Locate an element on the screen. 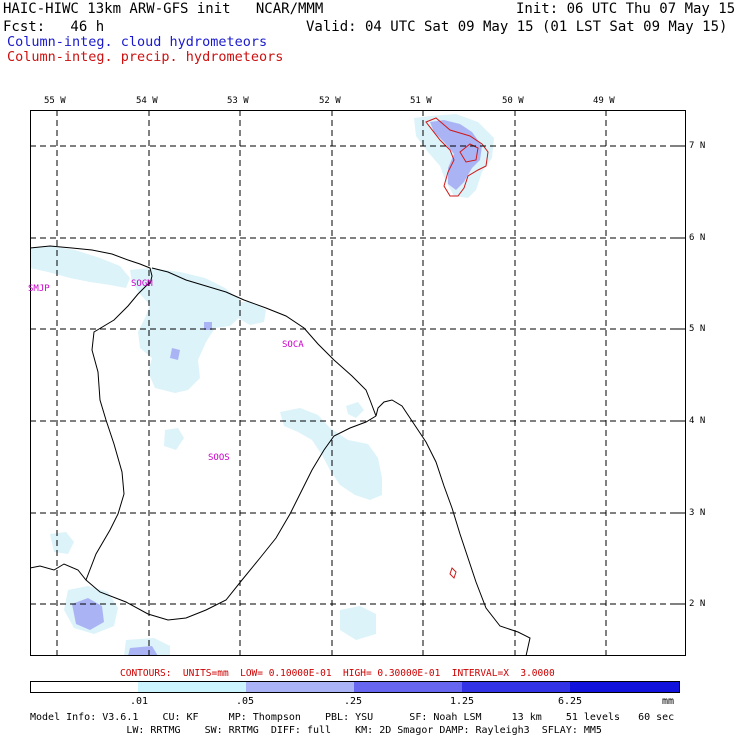 This screenshot has height=740, width=740. lat-label-2n: 2 N is located at coordinates (697, 604).